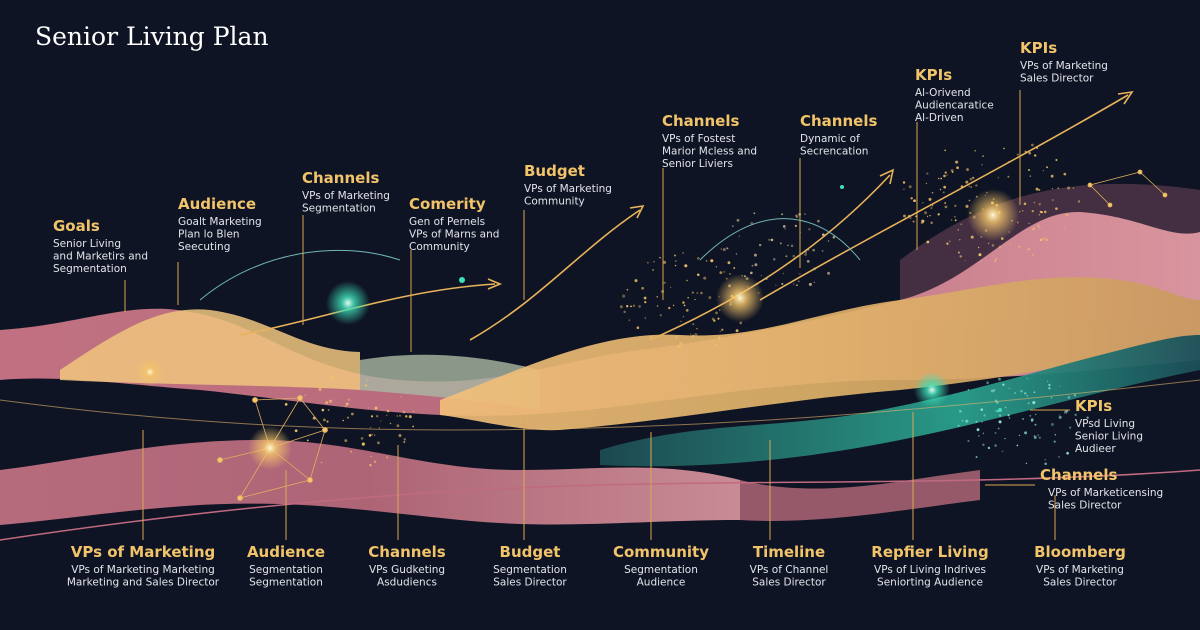 The height and width of the screenshot is (630, 1200). Describe the element at coordinates (943, 93) in the screenshot. I see `label-line: Al-Orivend` at that location.